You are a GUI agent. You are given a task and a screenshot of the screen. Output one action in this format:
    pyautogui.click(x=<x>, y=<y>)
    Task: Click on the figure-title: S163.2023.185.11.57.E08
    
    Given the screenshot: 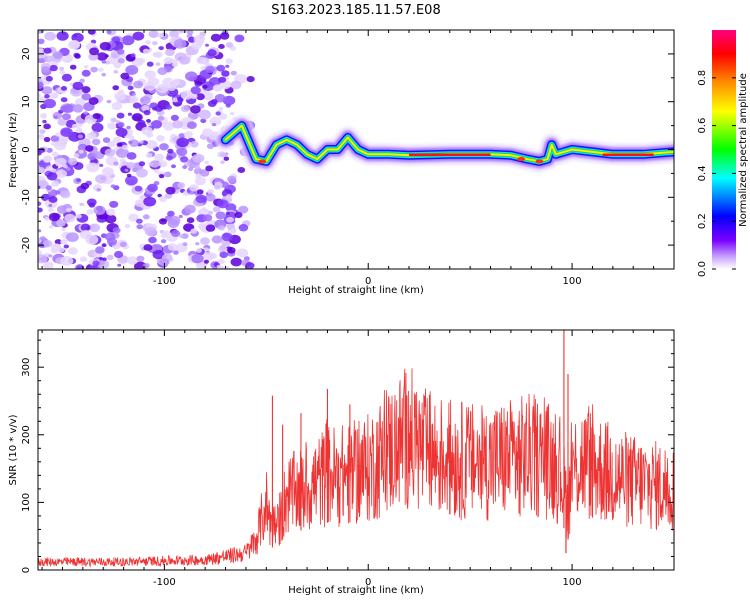 What is the action you would take?
    pyautogui.click(x=355, y=10)
    